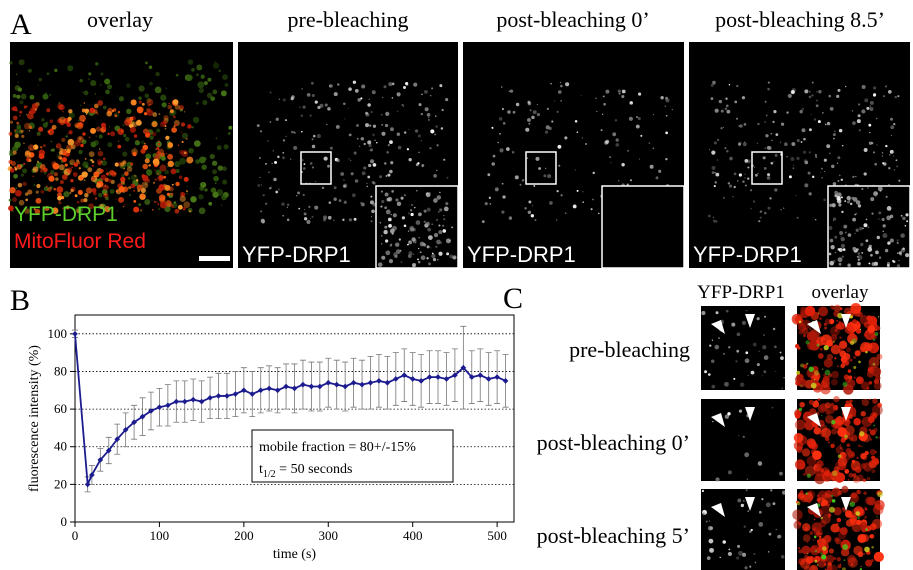 The height and width of the screenshot is (570, 913). I want to click on annotation-subscript: 1/2, so click(269, 474).